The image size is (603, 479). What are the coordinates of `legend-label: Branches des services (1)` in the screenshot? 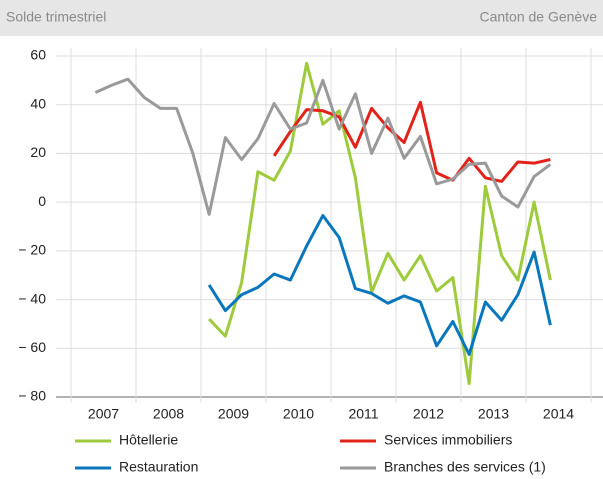 It's located at (465, 467).